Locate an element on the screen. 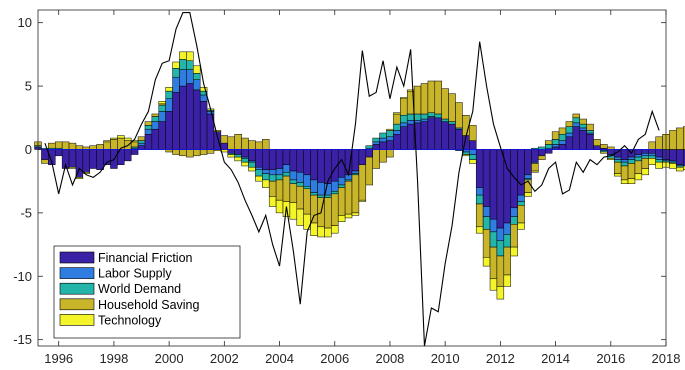 This screenshot has height=370, width=685. legend-label: Financial Friction is located at coordinates (145, 258).